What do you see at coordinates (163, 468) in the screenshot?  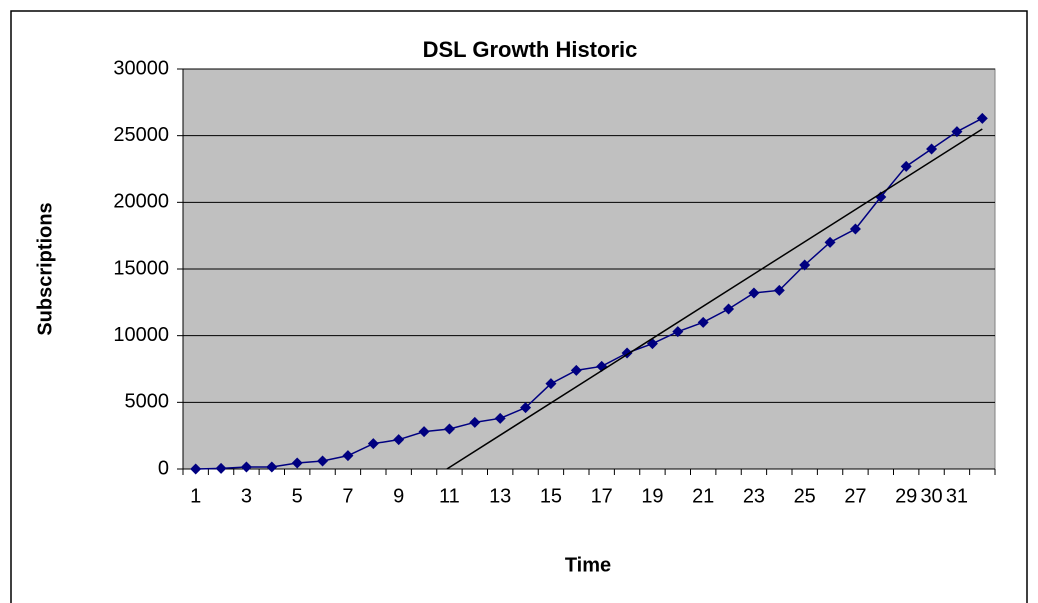 I see `y-tick-label: 0` at bounding box center [163, 468].